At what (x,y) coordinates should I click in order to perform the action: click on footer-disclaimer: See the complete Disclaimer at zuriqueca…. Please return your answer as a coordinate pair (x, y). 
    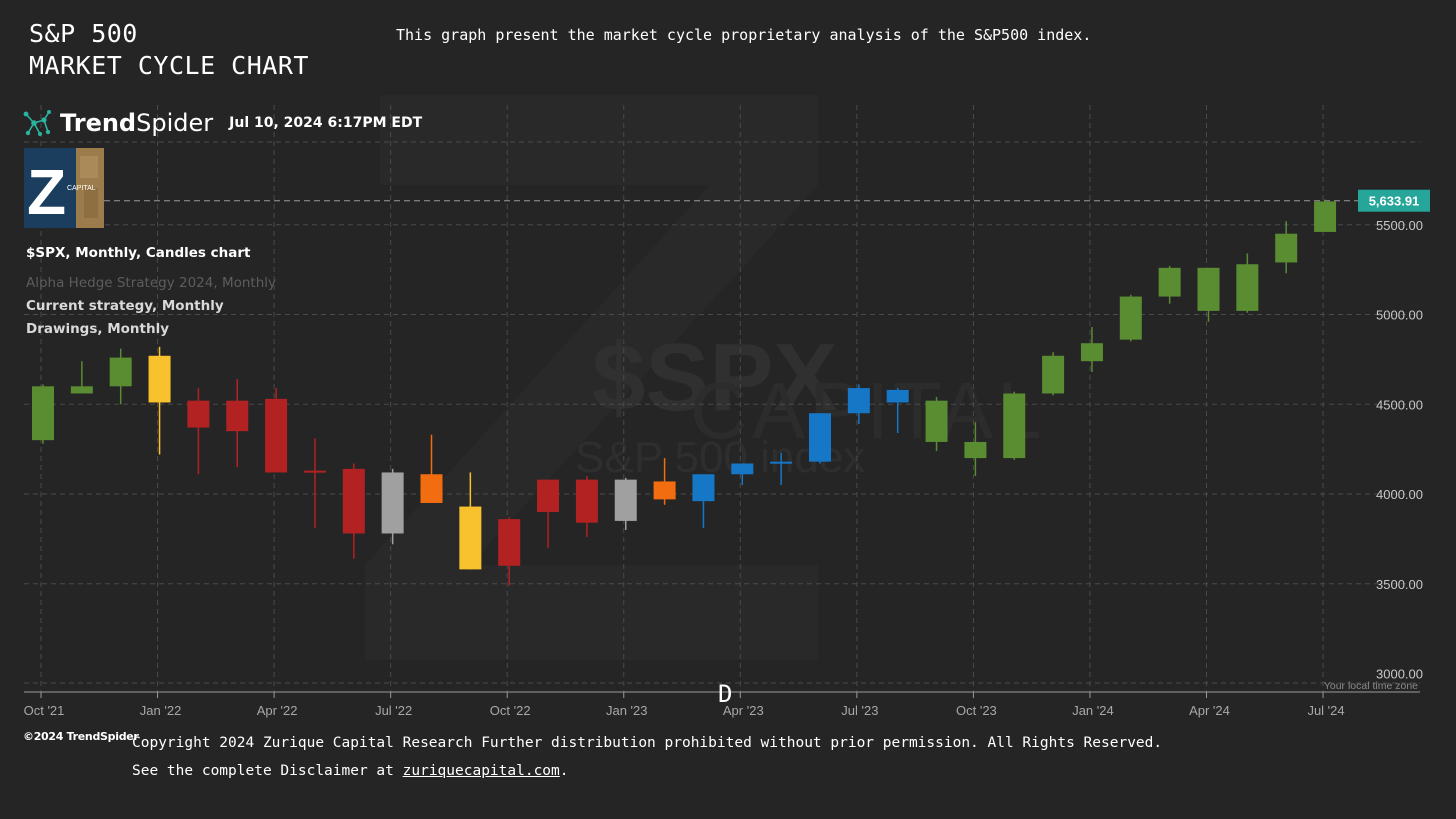
    Looking at the image, I should click on (350, 771).